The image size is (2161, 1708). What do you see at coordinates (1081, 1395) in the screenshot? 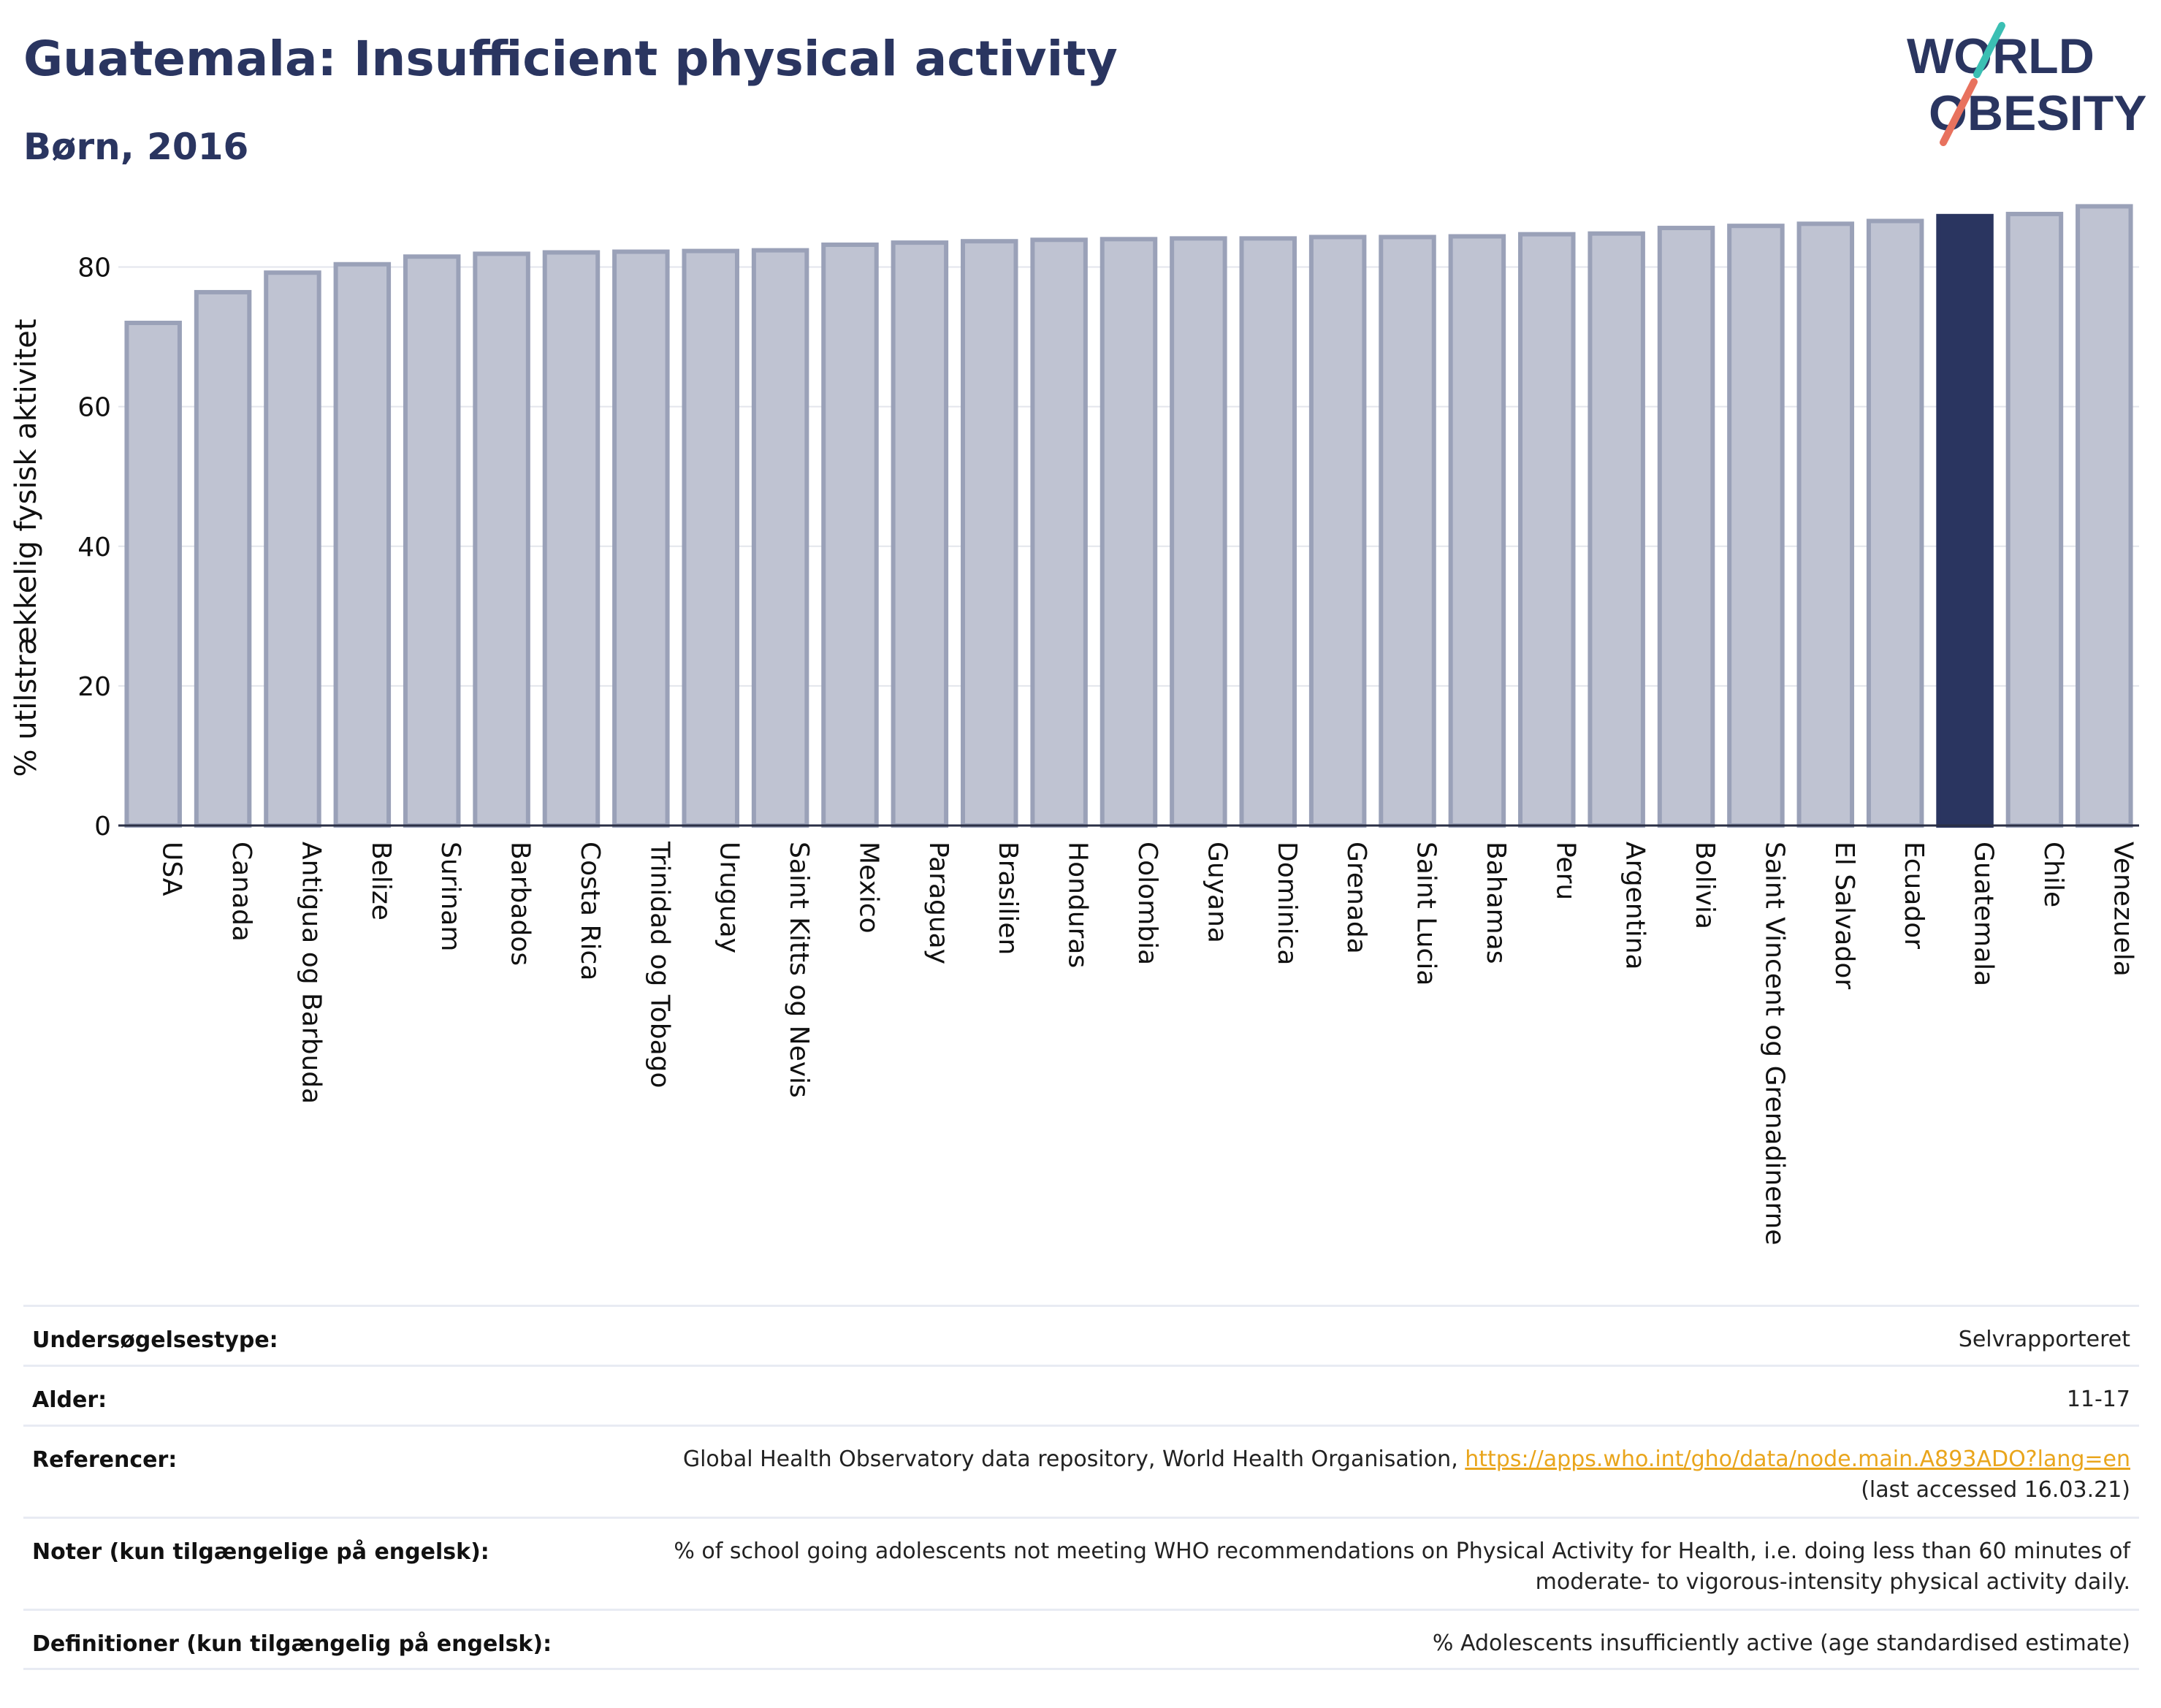
I see `info-row-age: Alder: 11-17` at bounding box center [1081, 1395].